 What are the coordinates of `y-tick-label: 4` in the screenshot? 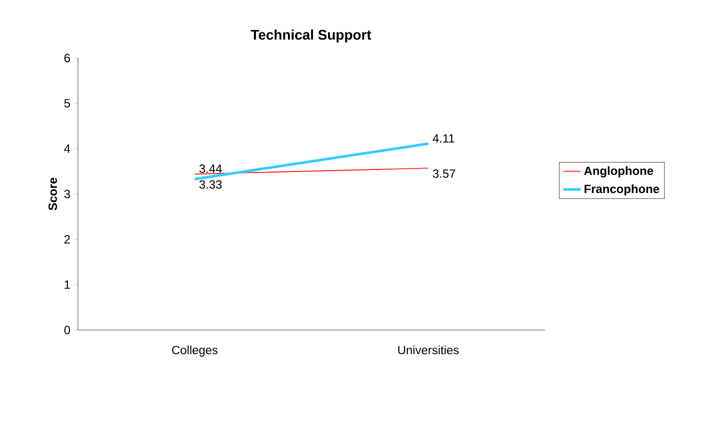 It's located at (67, 148).